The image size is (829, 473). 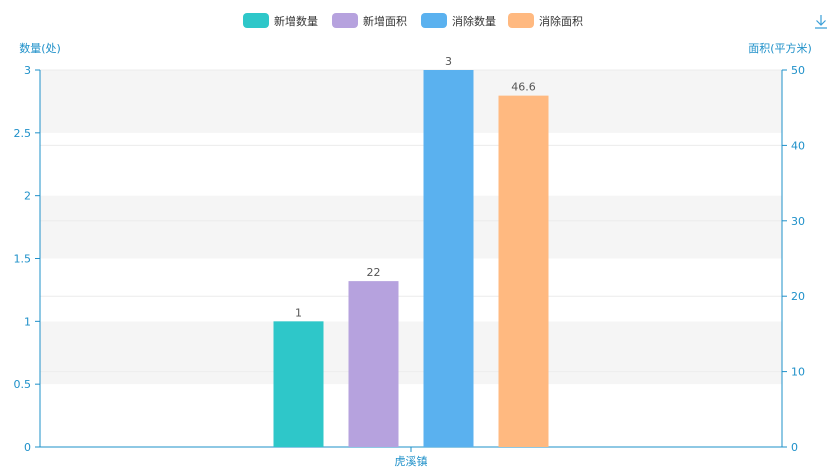 I want to click on legend-item: 新增数量, so click(x=280, y=20).